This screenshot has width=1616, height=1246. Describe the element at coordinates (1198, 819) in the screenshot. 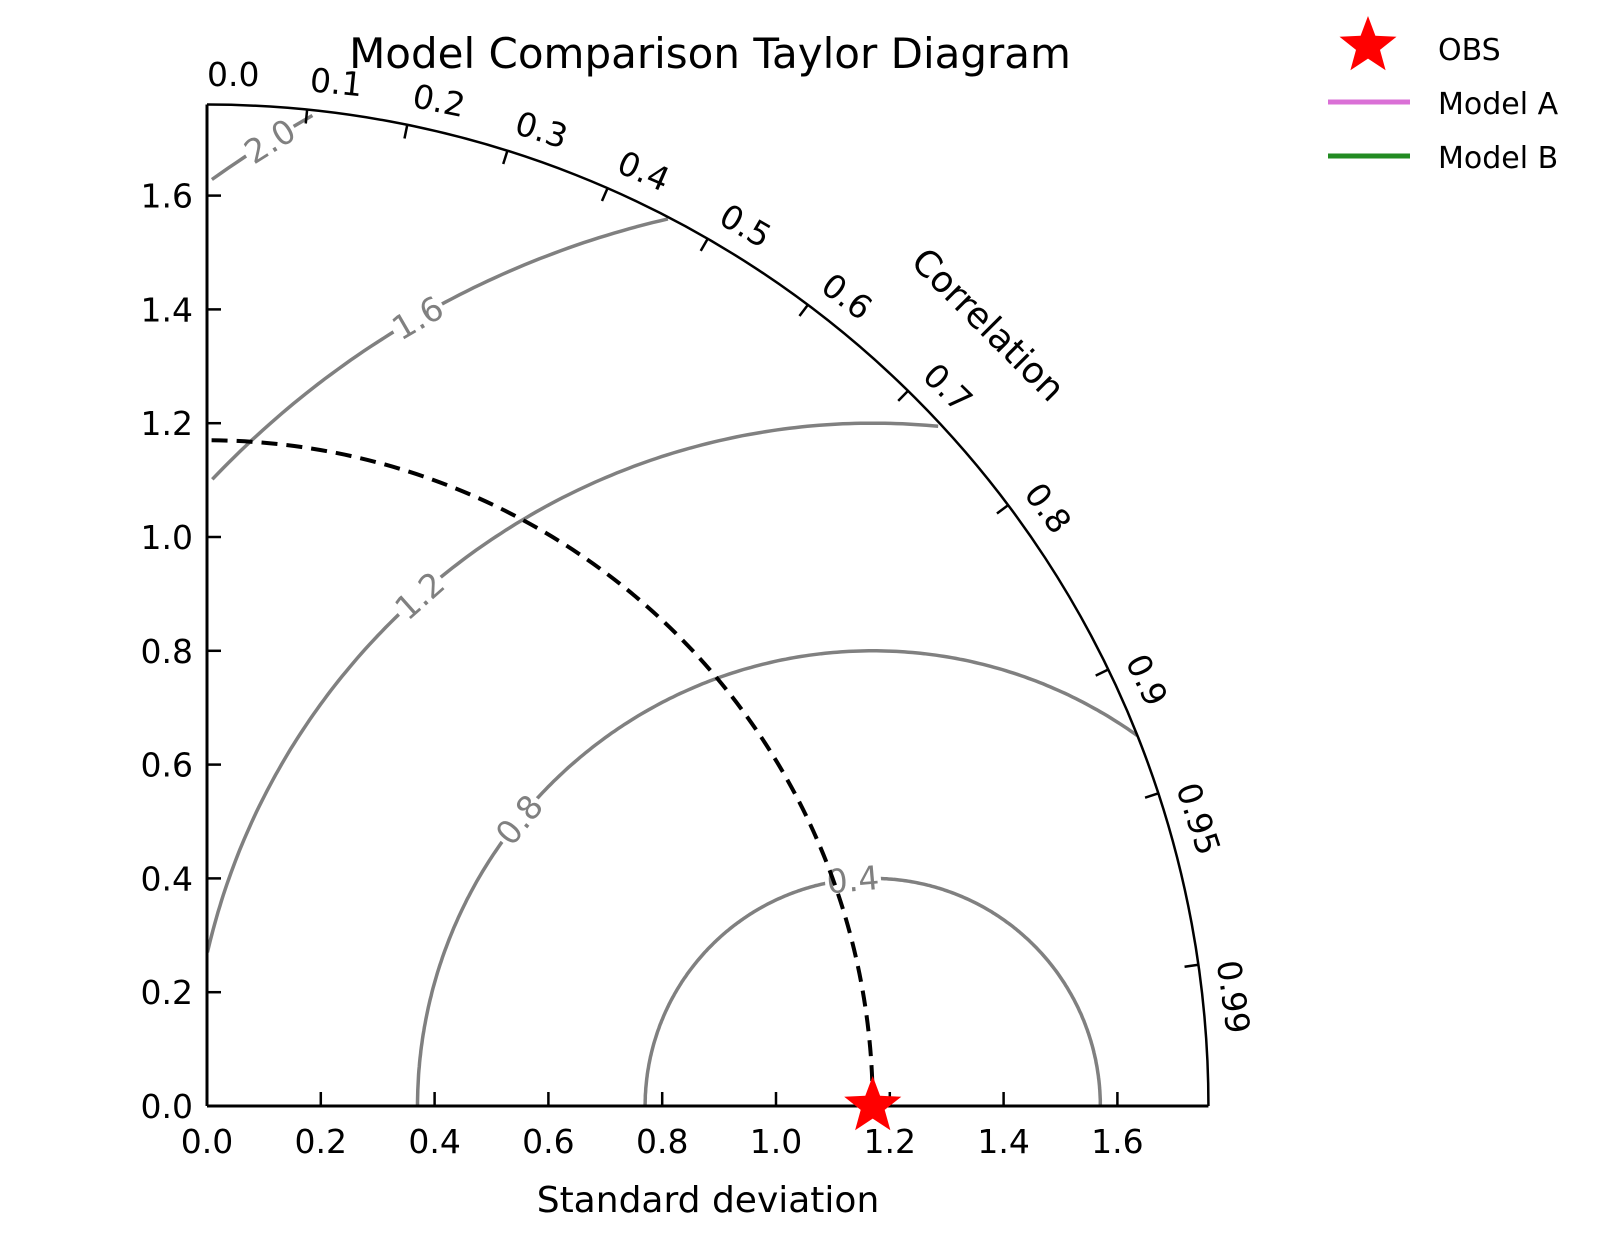

I see `correlation-tick-label: 0.95` at that location.